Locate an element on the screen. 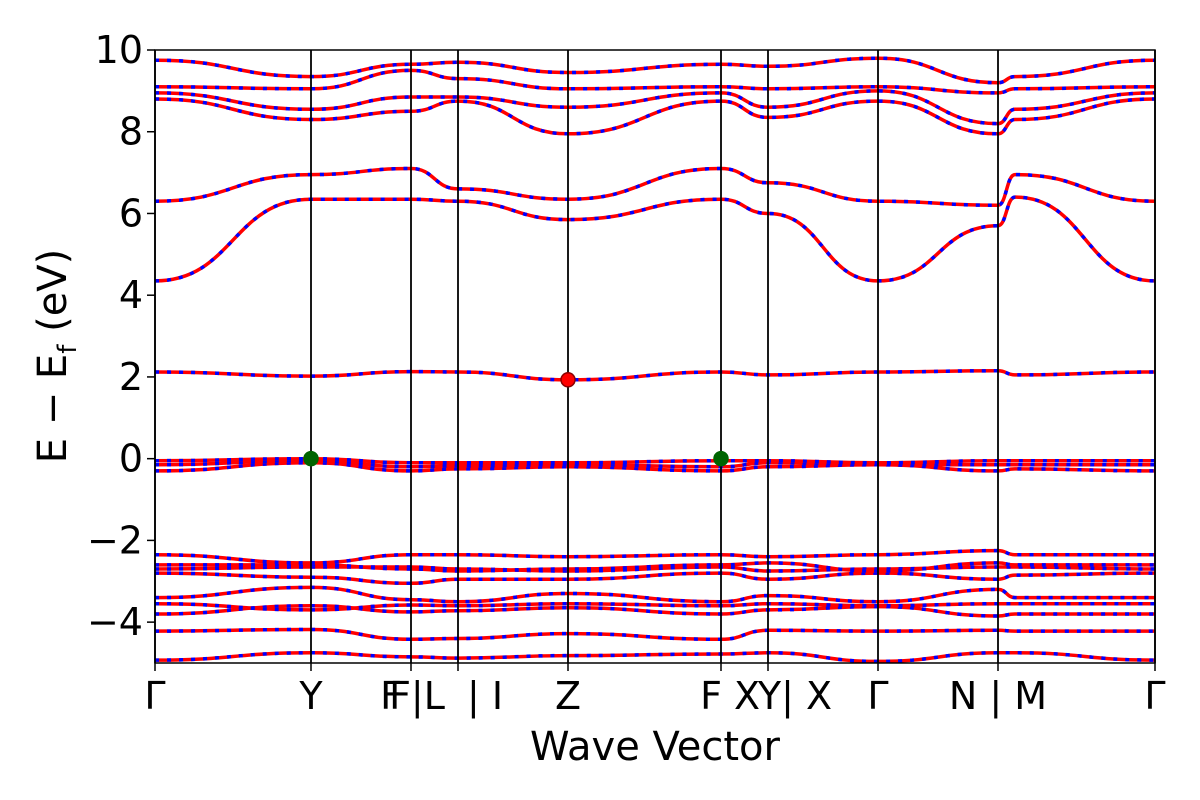 This screenshot has width=1200, height=800. x-axis-label: Wave Vector is located at coordinates (655, 747).